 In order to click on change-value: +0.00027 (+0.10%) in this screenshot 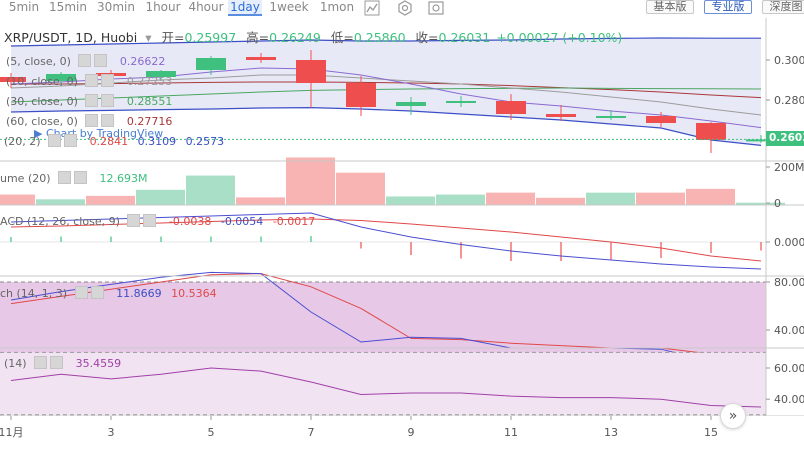, I will do `click(559, 37)`.